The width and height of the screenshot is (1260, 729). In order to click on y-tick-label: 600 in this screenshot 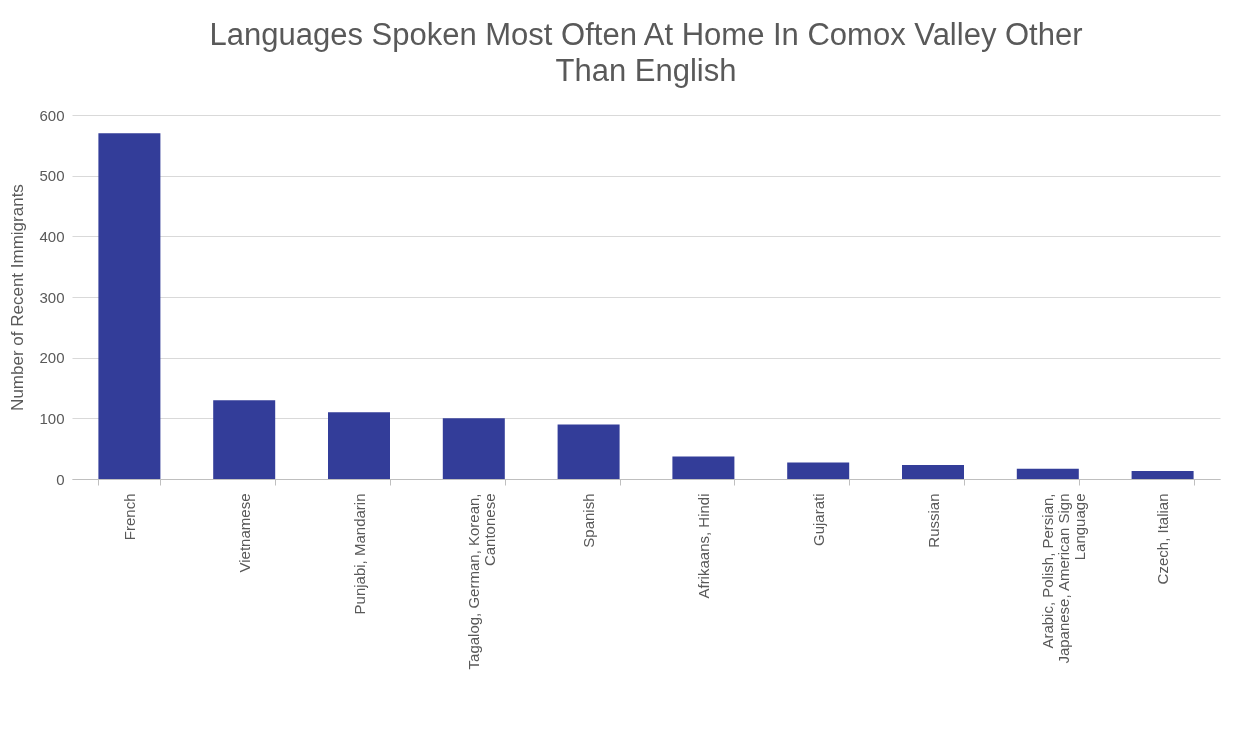, I will do `click(52, 115)`.